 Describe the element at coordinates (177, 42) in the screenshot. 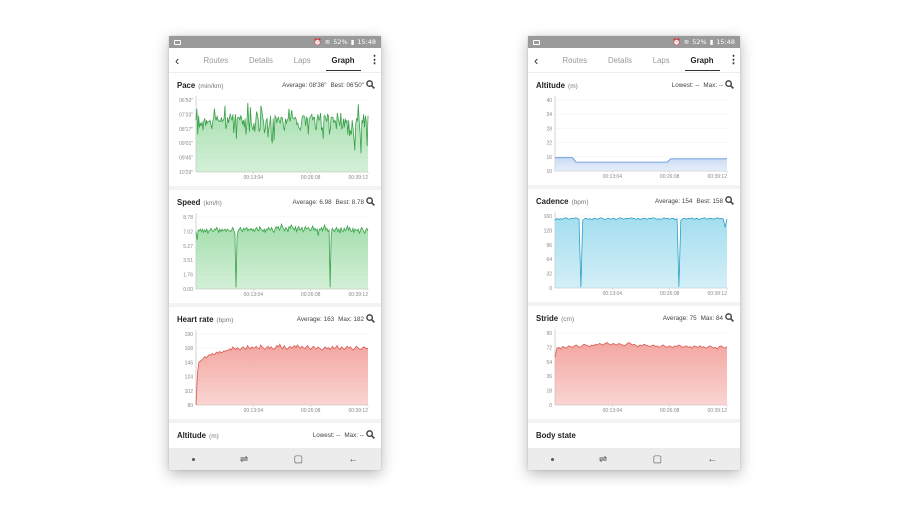

I see `gallery-notification-icon` at that location.